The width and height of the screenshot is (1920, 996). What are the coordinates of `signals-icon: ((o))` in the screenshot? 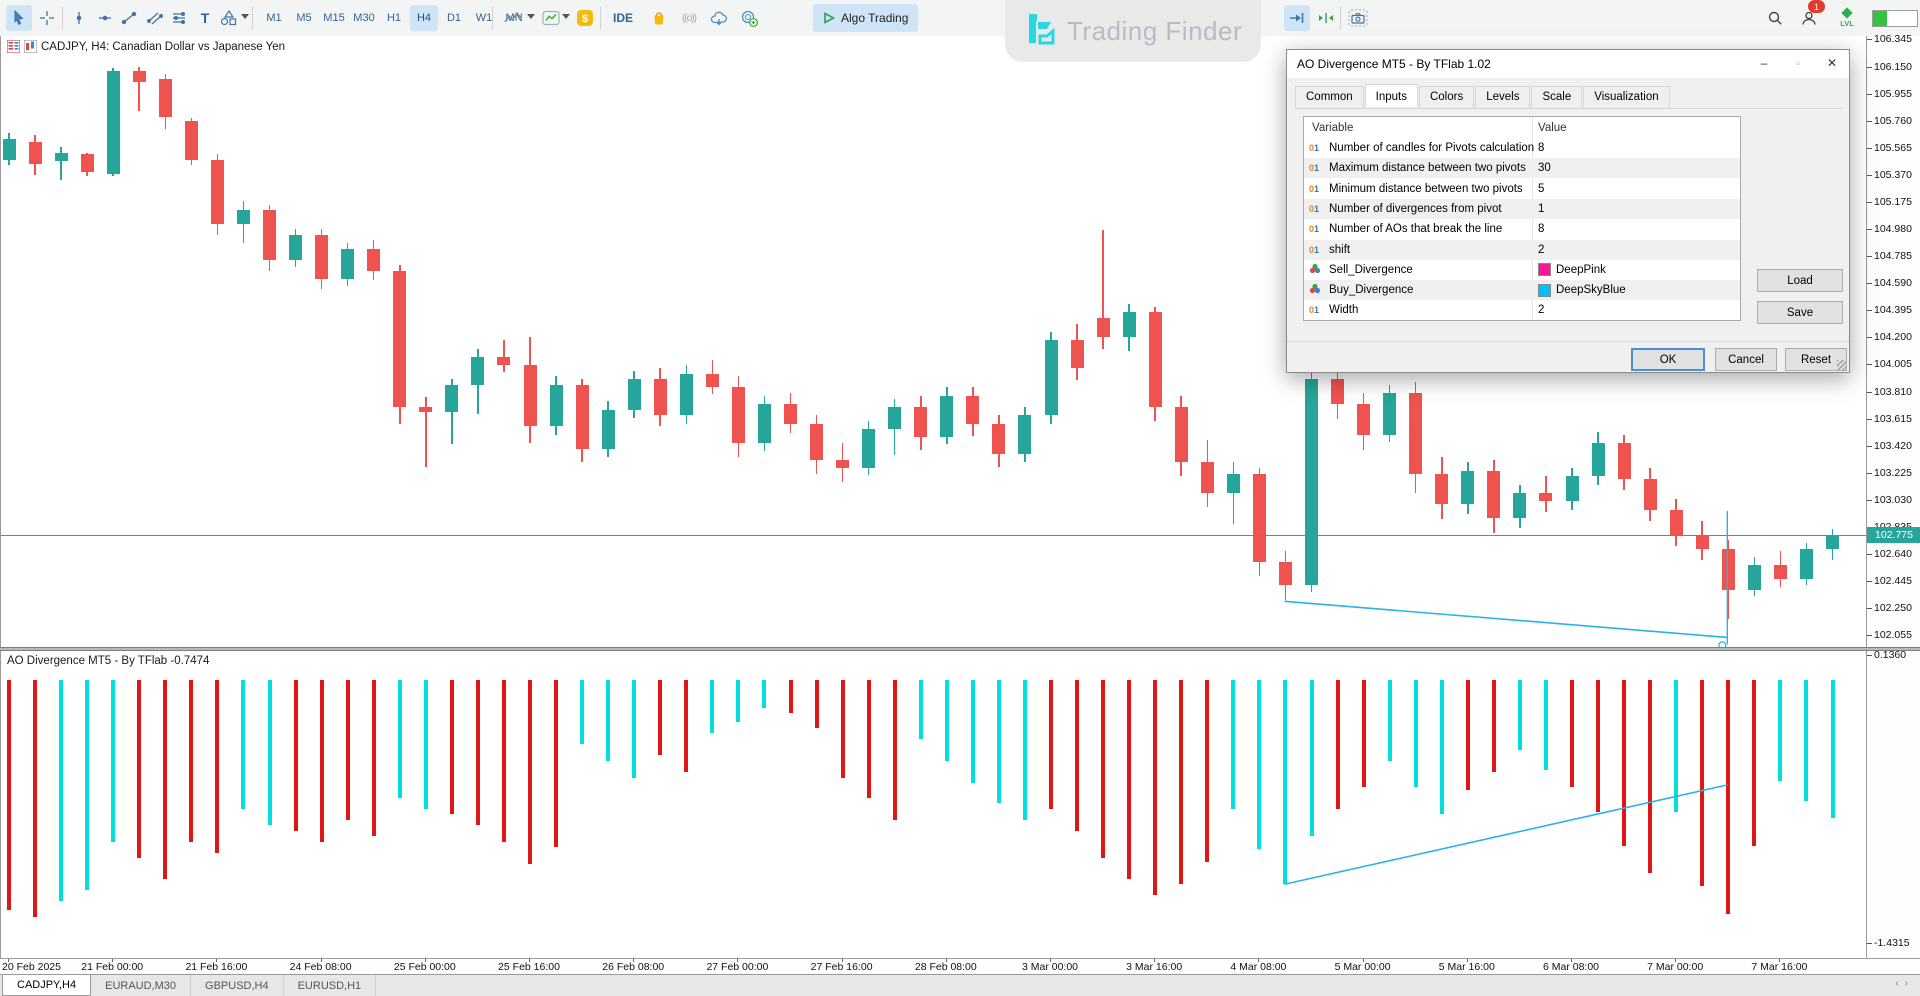 It's located at (689, 18).